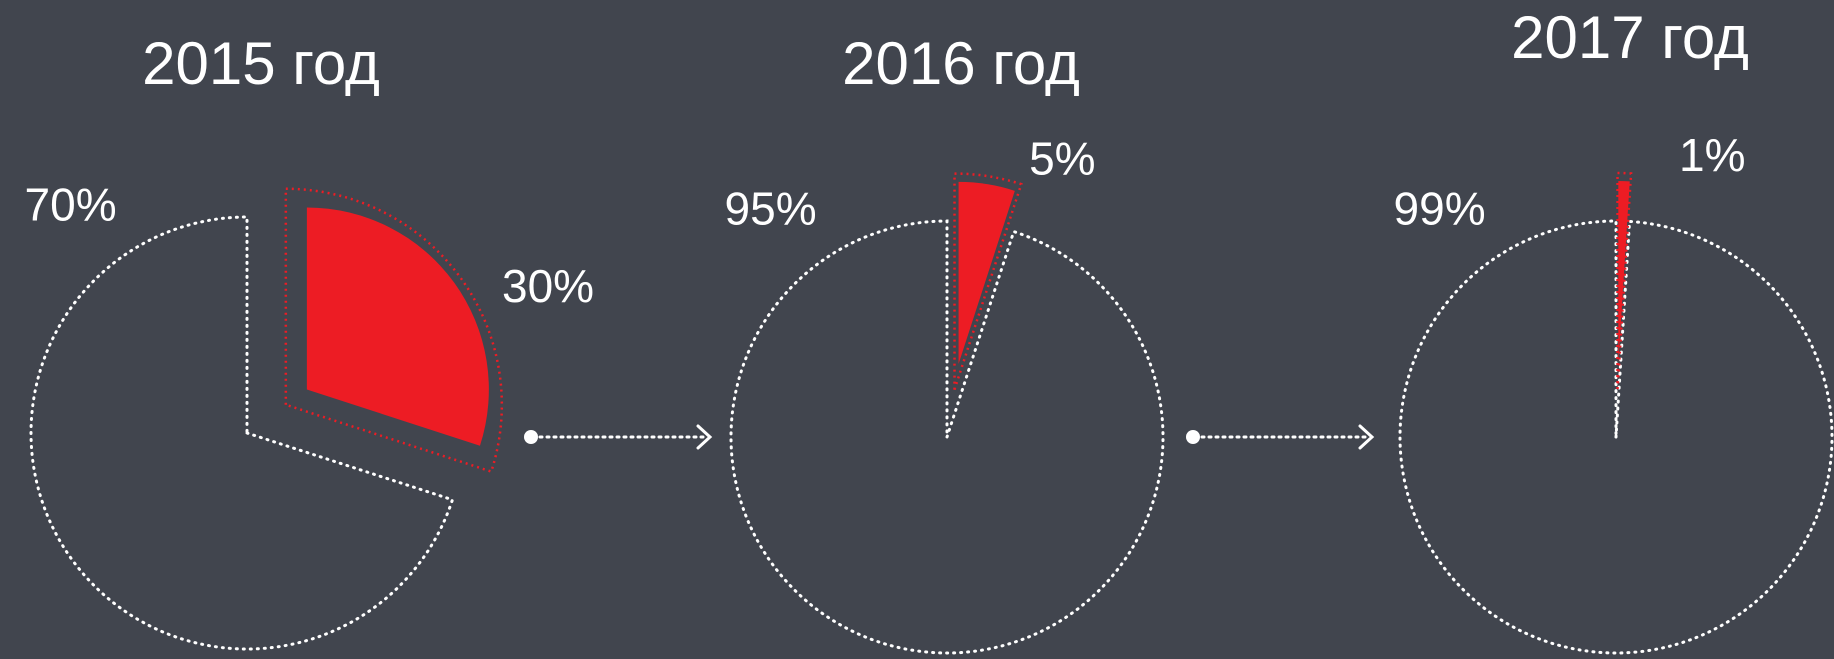 The height and width of the screenshot is (659, 1834). Describe the element at coordinates (1630, 37) in the screenshot. I see `chart-title: 2017 год` at that location.